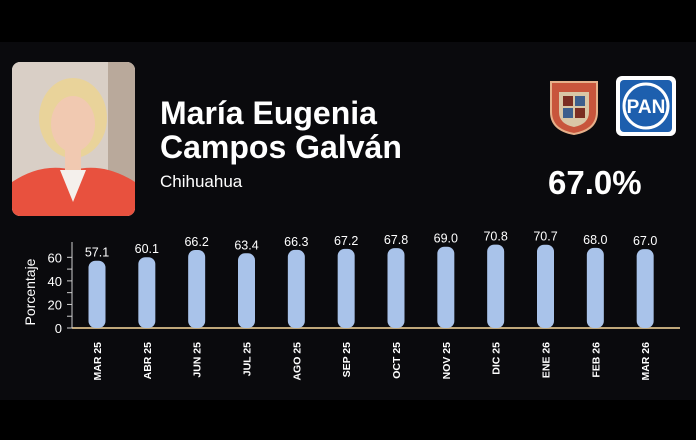  I want to click on bar-value-label: 70.8, so click(495, 237).